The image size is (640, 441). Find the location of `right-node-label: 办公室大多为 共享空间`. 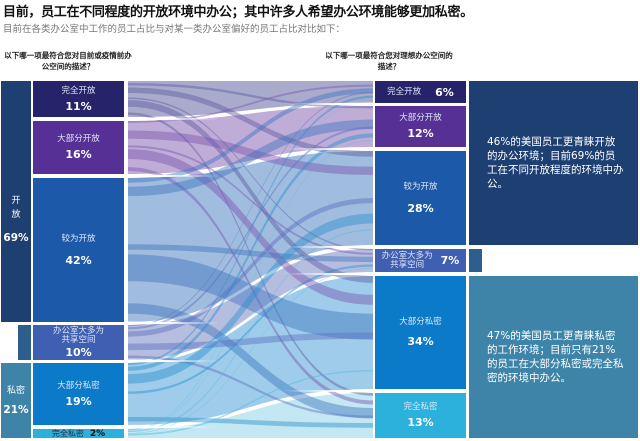

right-node-label: 办公室大多为 共享空间 is located at coordinates (407, 260).